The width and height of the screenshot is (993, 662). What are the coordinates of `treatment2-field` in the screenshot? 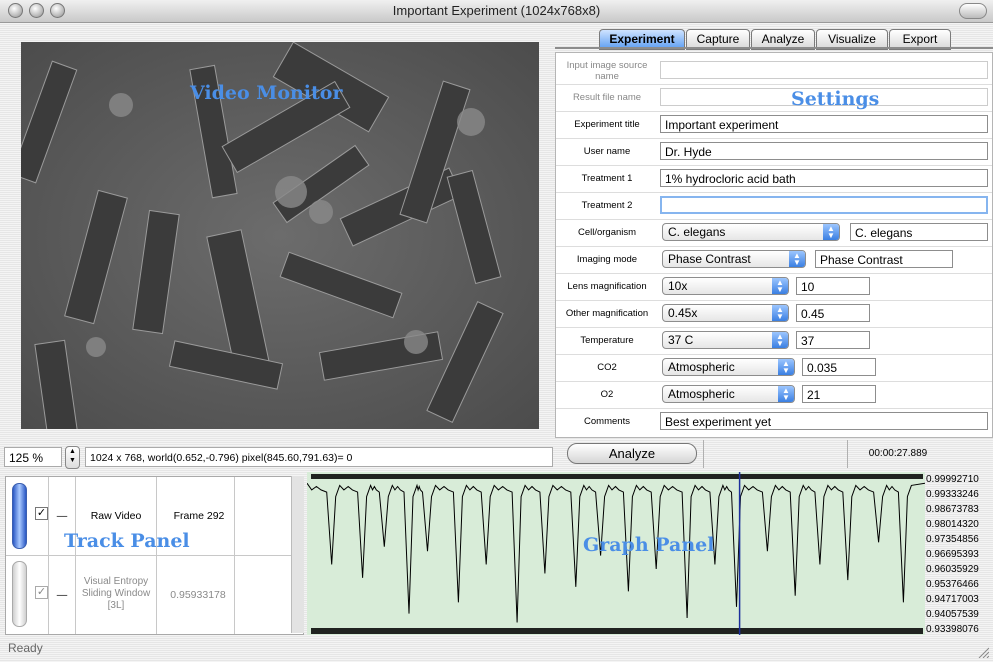 It's located at (824, 205).